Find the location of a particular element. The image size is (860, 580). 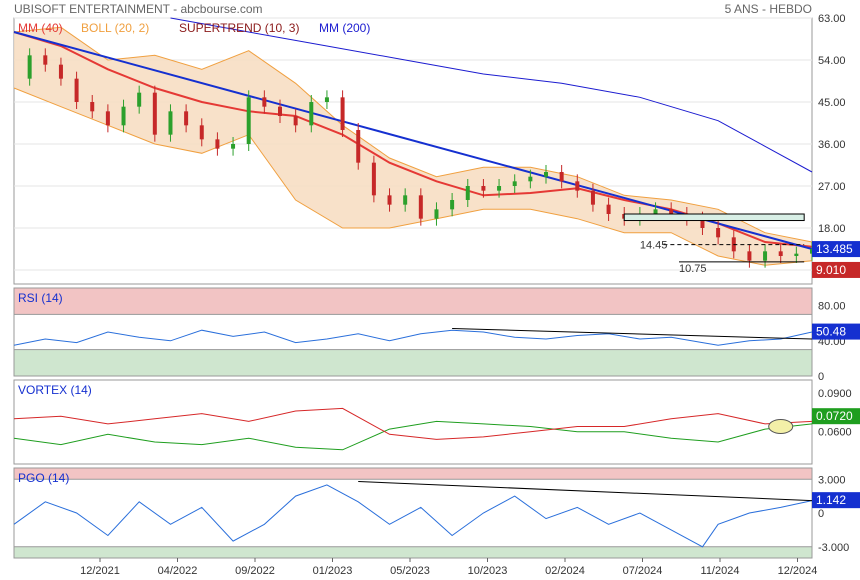

price-y-tick: 36.00 is located at coordinates (832, 145).